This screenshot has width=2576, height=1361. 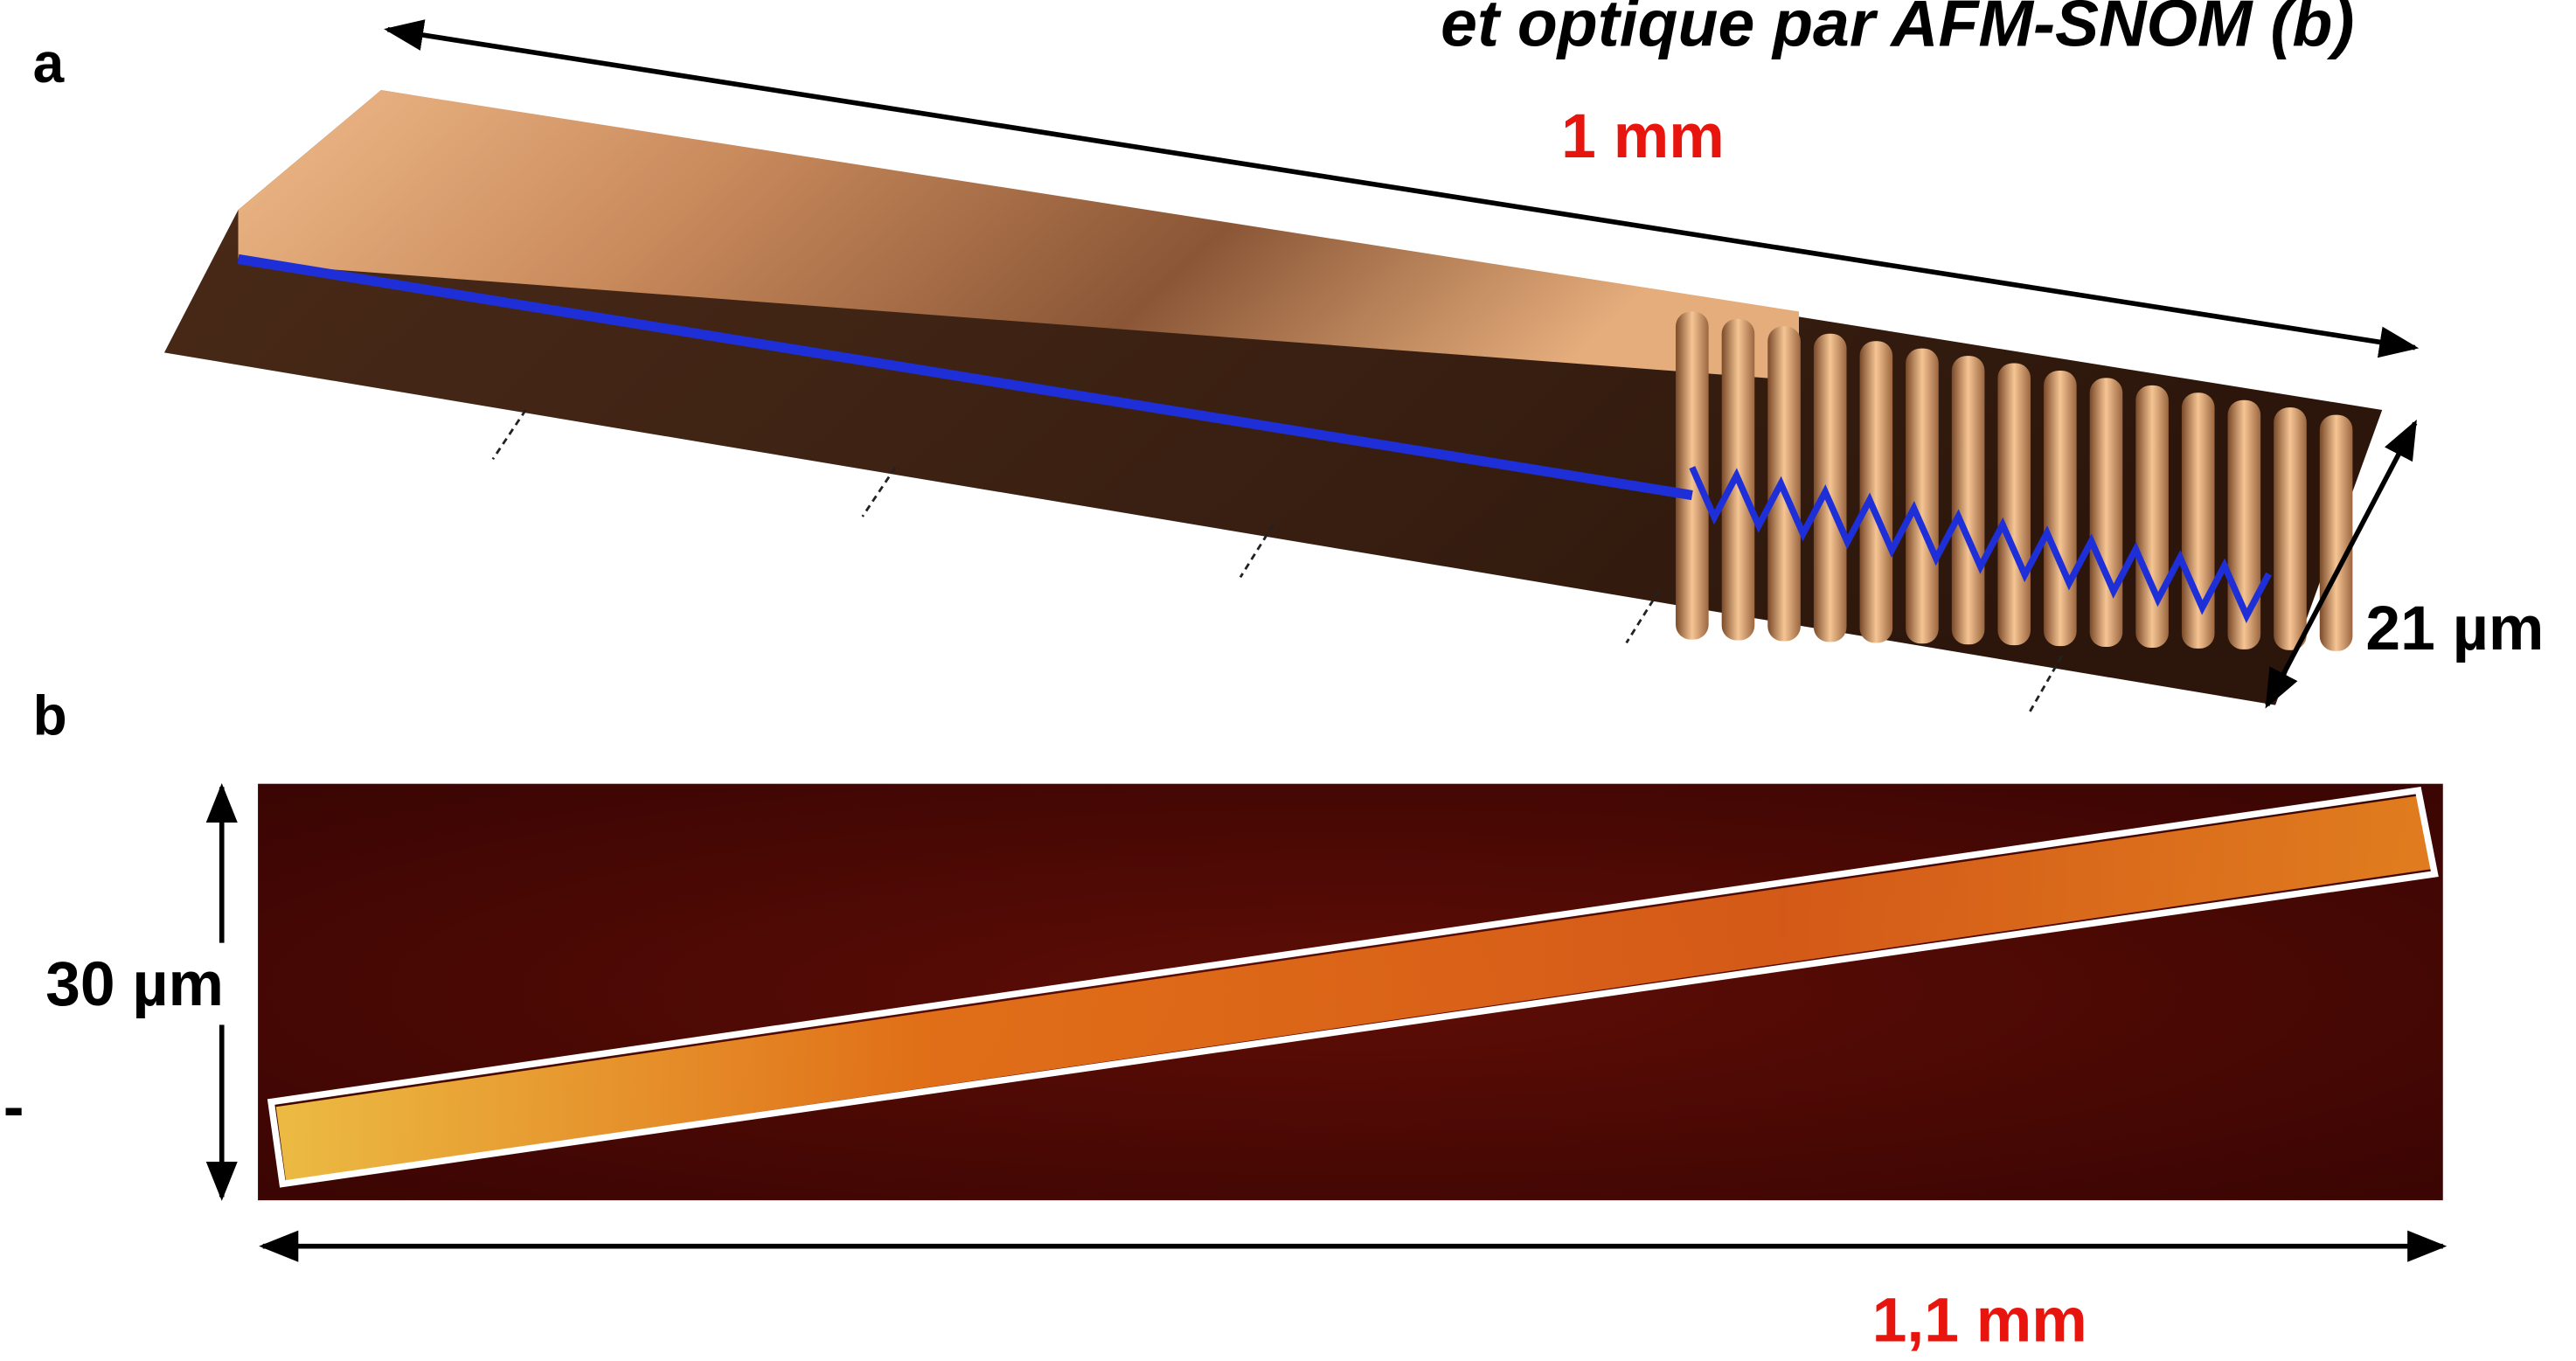 I want to click on panel-label: b, so click(x=50, y=715).